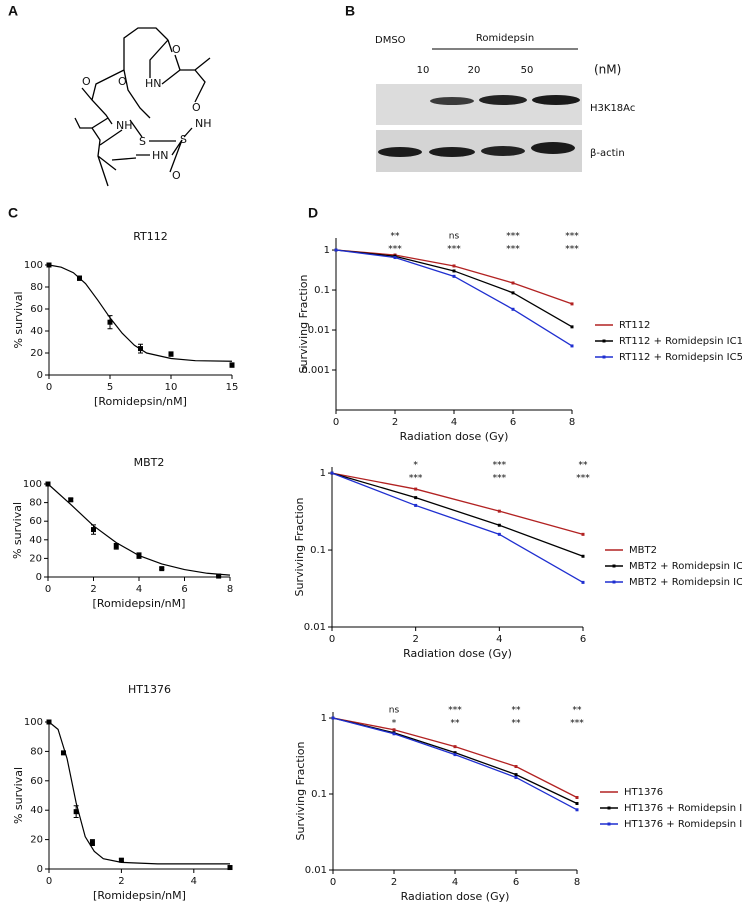 The width and height of the screenshot is (742, 912). I want to click on row-label: H3K18Ac, so click(612, 108).